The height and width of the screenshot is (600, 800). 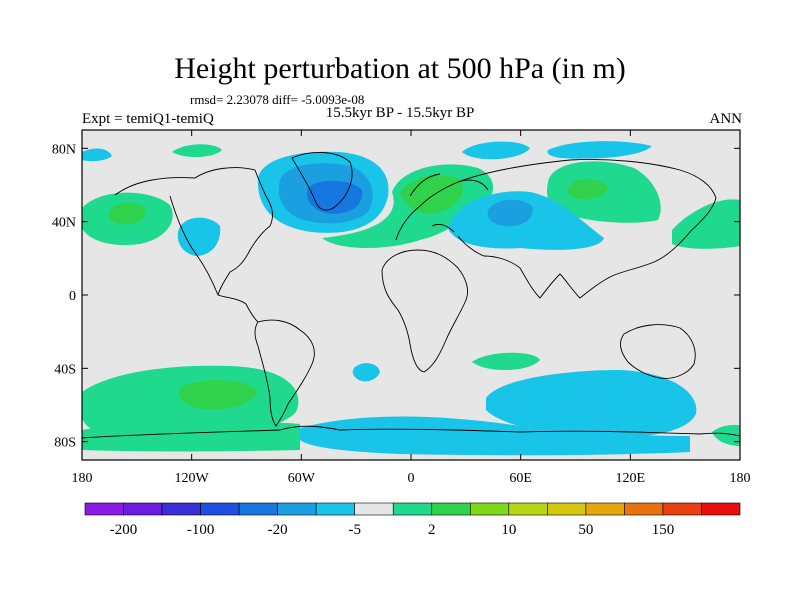 What do you see at coordinates (218, 395) in the screenshot?
I see `contour-pos-south-pacific-core` at bounding box center [218, 395].